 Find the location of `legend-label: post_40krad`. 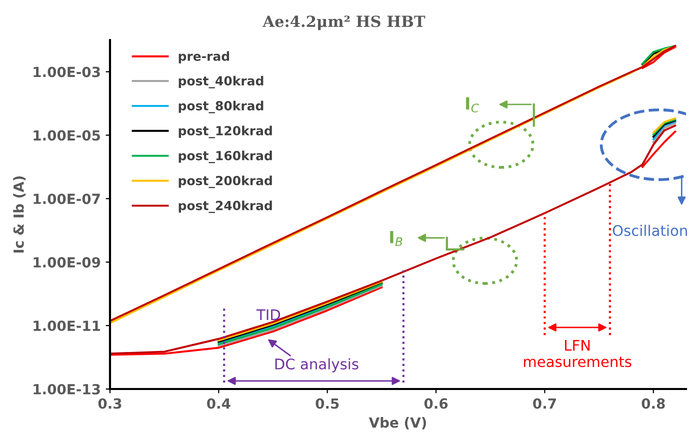

legend-label: post_40krad is located at coordinates (221, 82).